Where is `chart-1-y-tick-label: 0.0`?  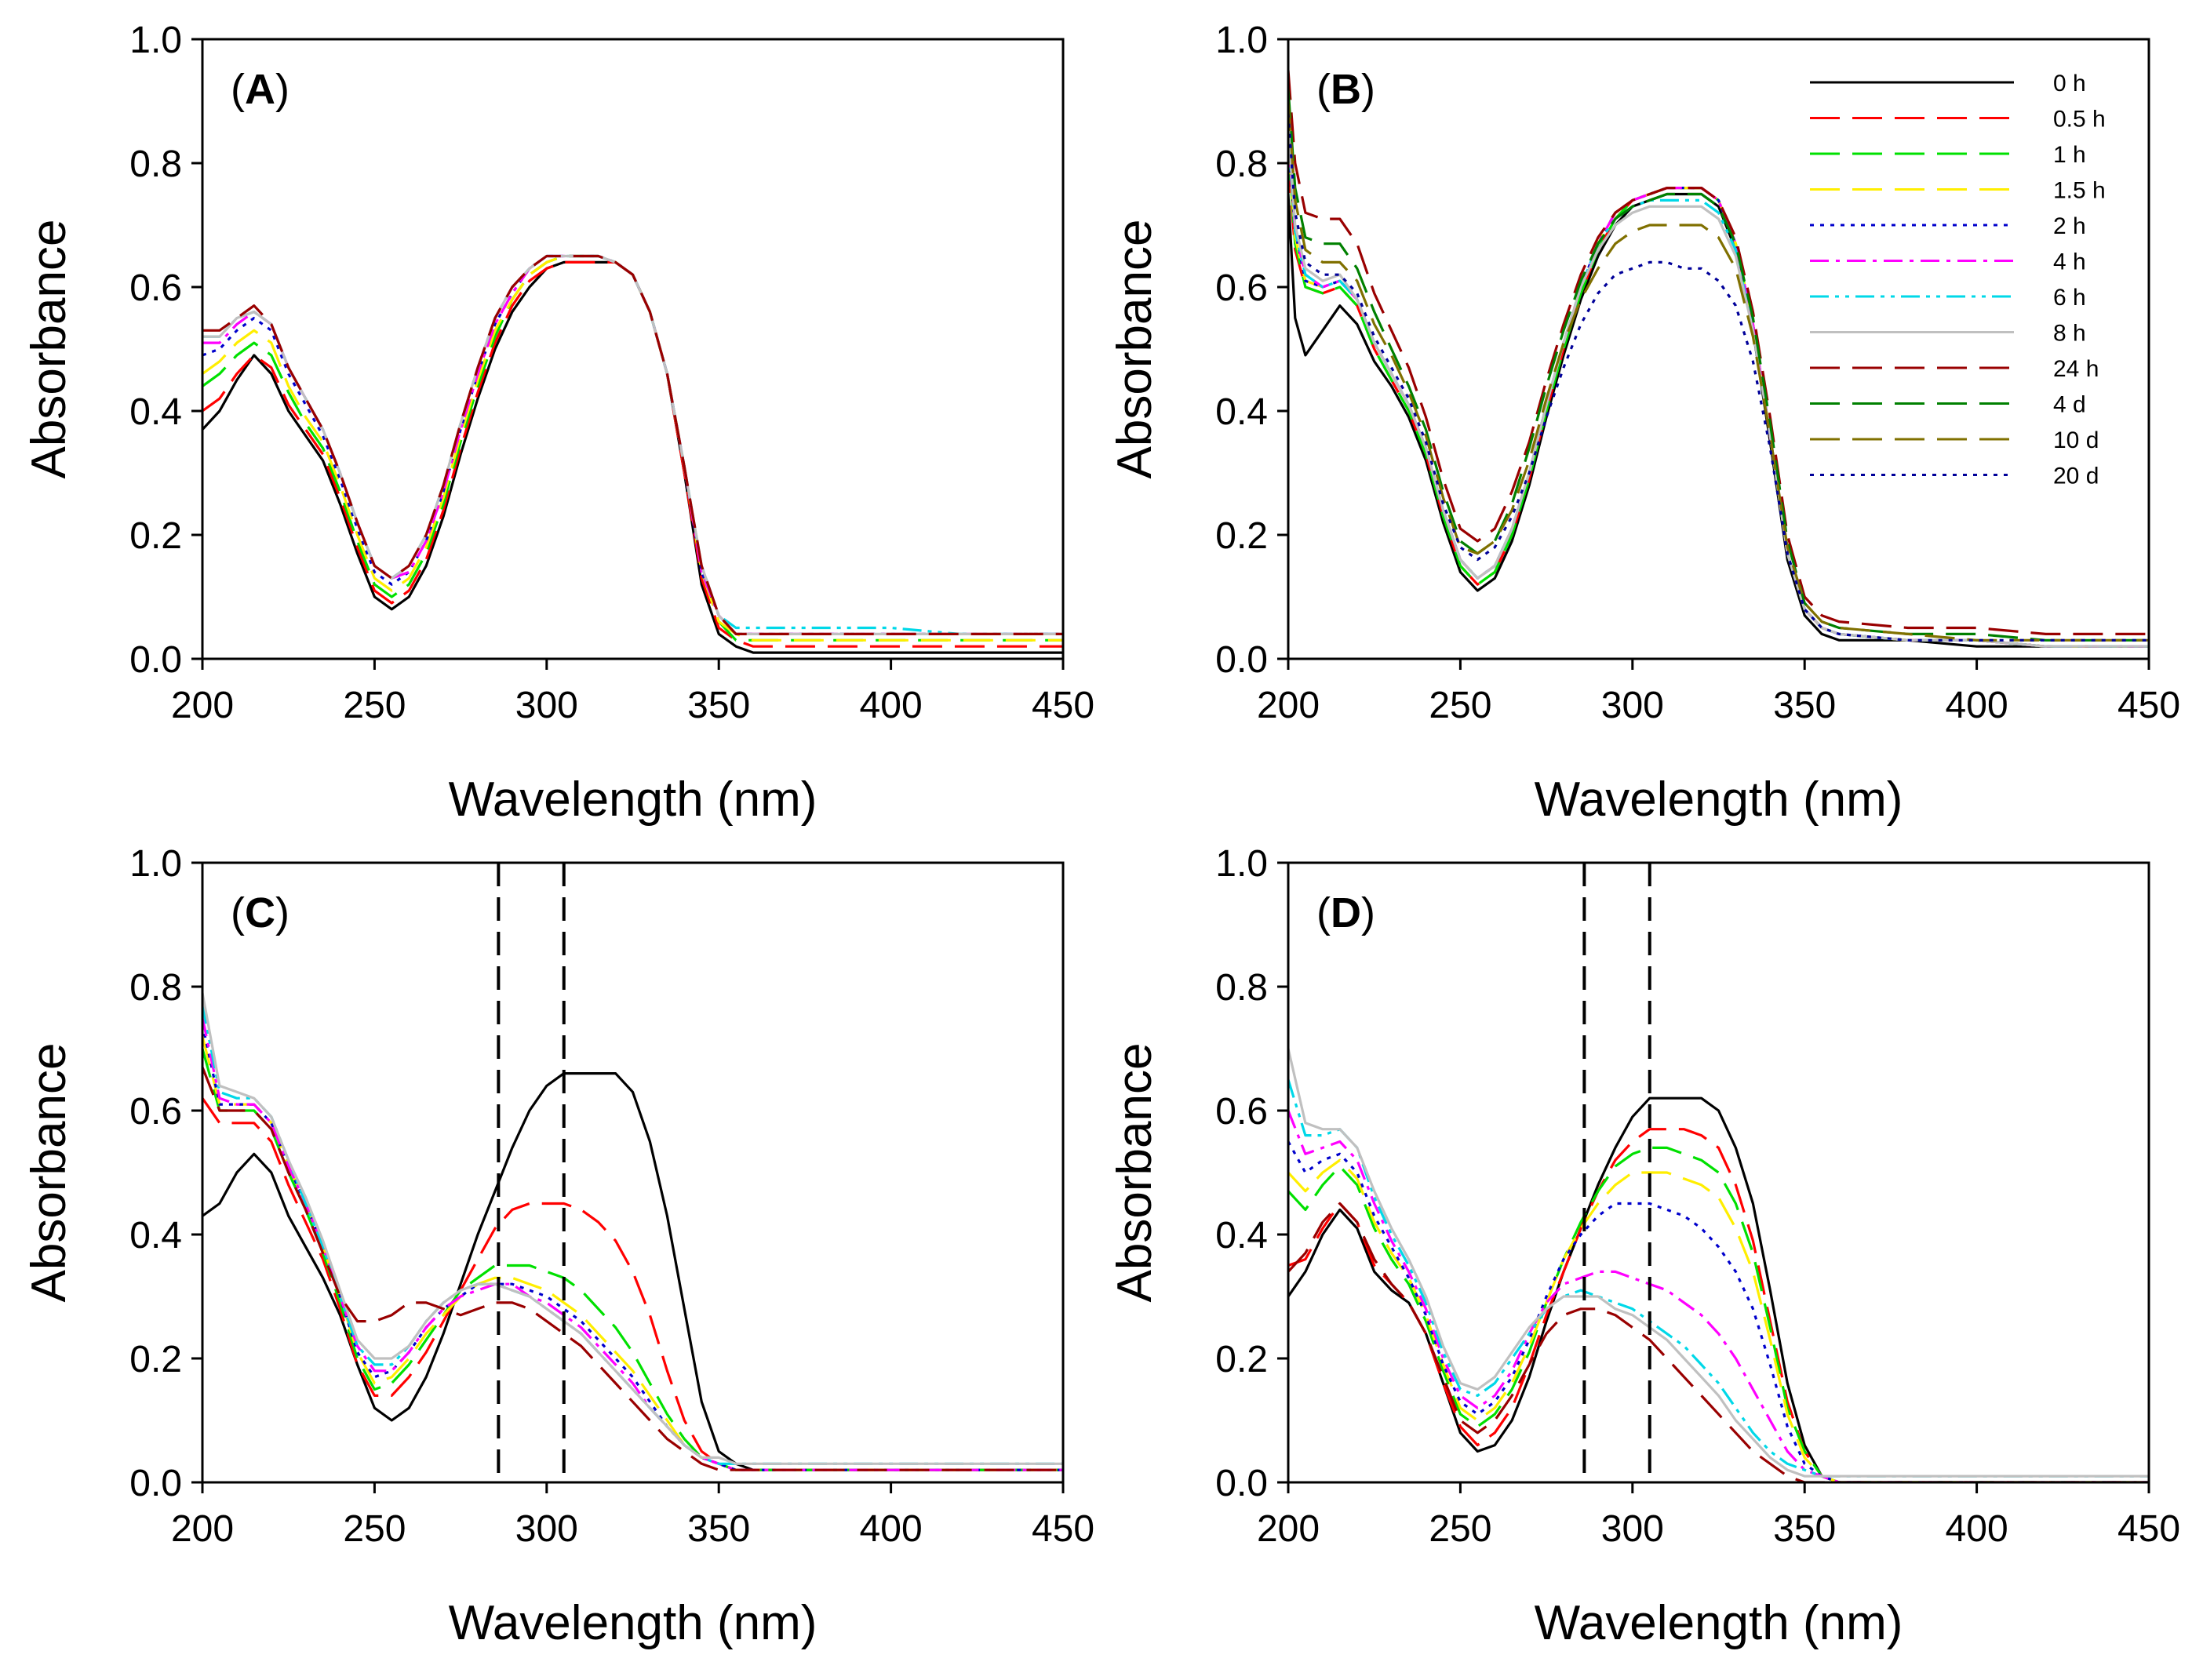 chart-1-y-tick-label: 0.0 is located at coordinates (1241, 660).